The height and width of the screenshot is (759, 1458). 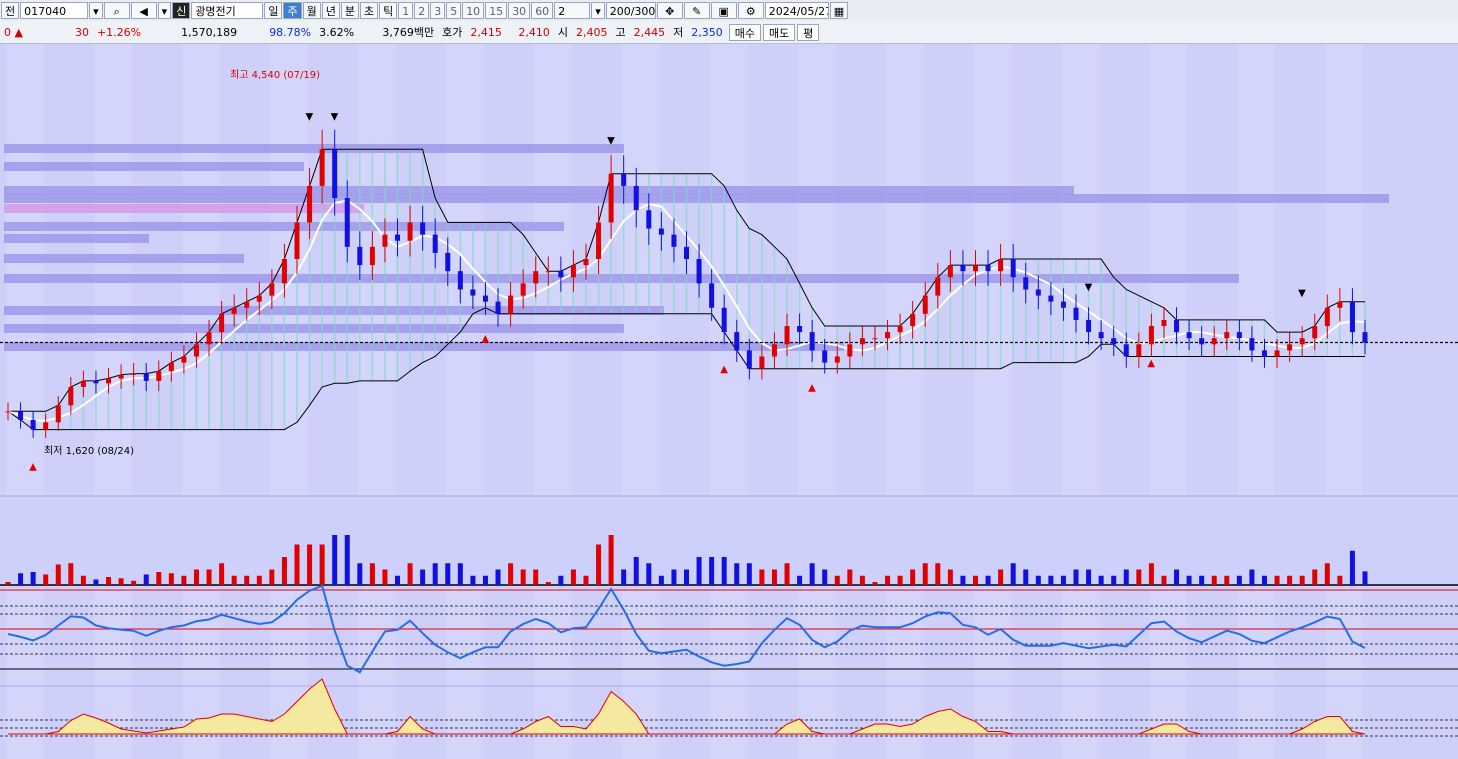 What do you see at coordinates (388, 10) in the screenshot?
I see `period-tick: 틱` at bounding box center [388, 10].